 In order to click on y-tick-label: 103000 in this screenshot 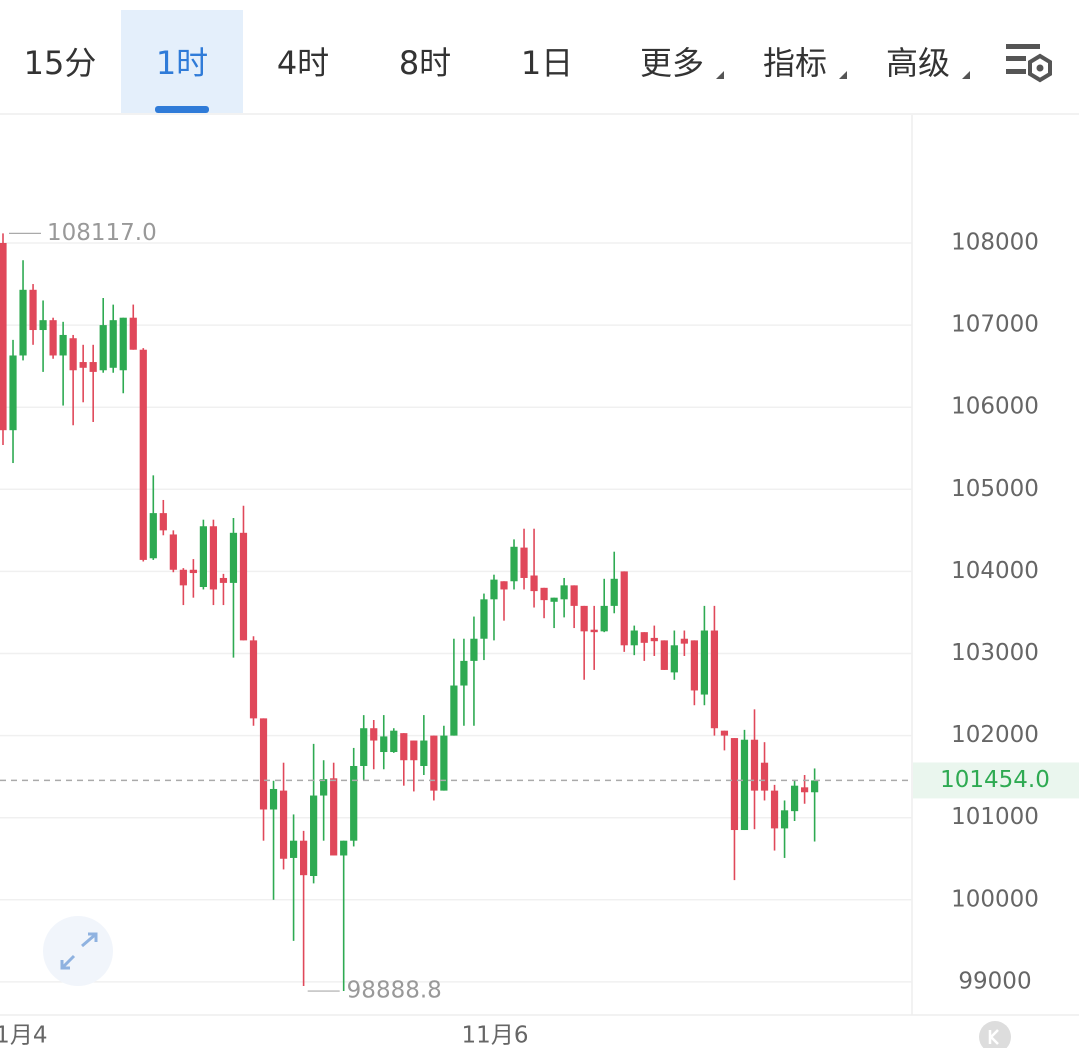, I will do `click(995, 653)`.